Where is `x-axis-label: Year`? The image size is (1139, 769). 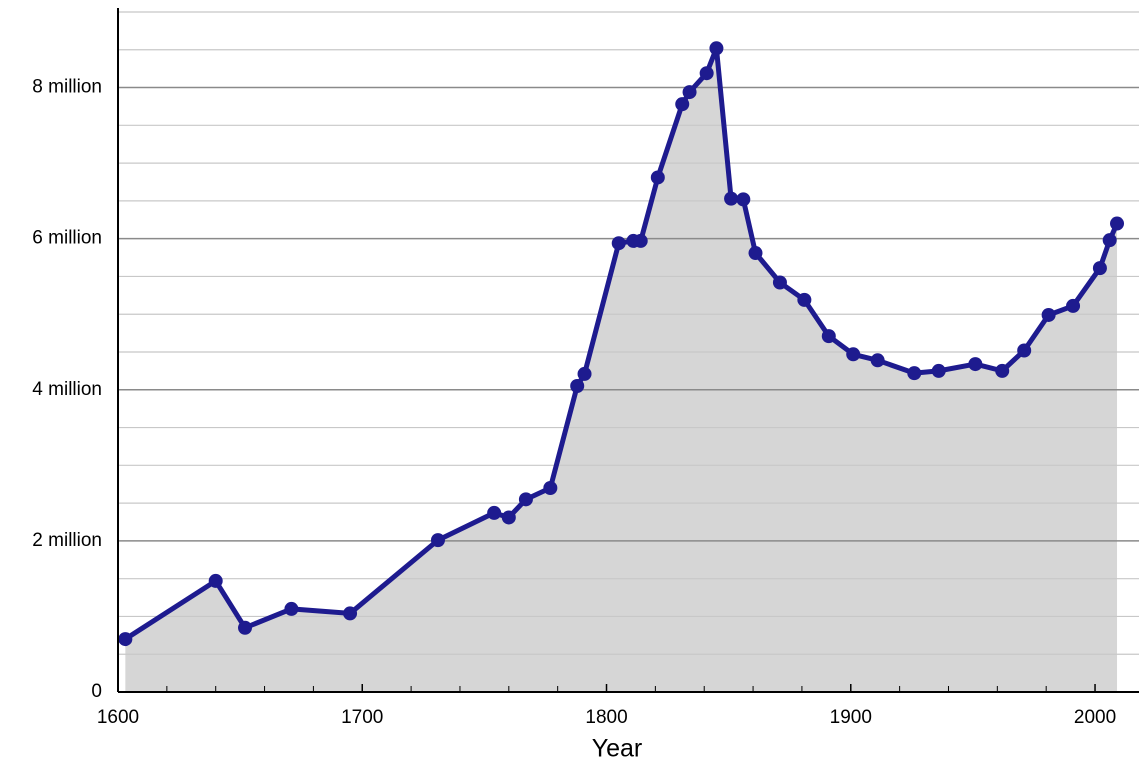
x-axis-label: Year is located at coordinates (617, 749).